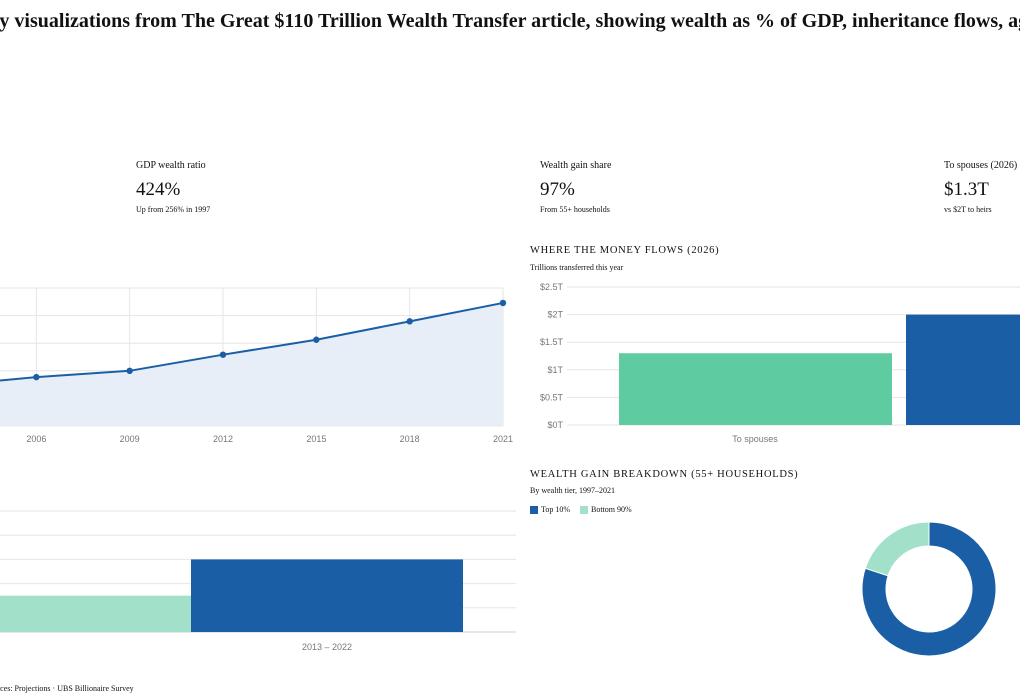 The height and width of the screenshot is (700, 1020). Describe the element at coordinates (552, 397) in the screenshot. I see `y-tick-label: $0.5T` at that location.